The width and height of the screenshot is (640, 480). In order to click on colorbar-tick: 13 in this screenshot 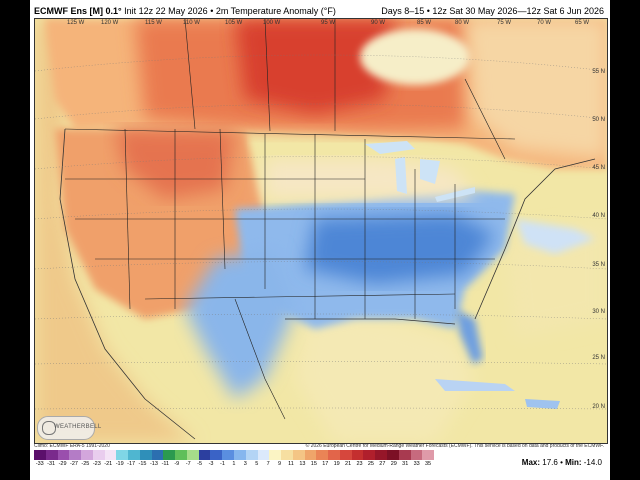, I will do `click(302, 464)`.